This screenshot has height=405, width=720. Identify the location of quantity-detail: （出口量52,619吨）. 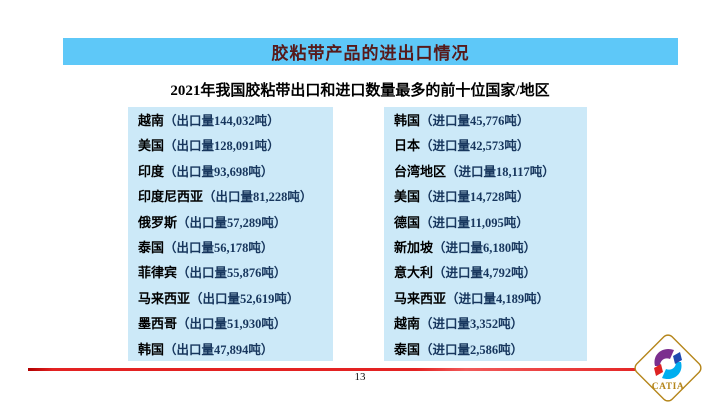
(245, 298).